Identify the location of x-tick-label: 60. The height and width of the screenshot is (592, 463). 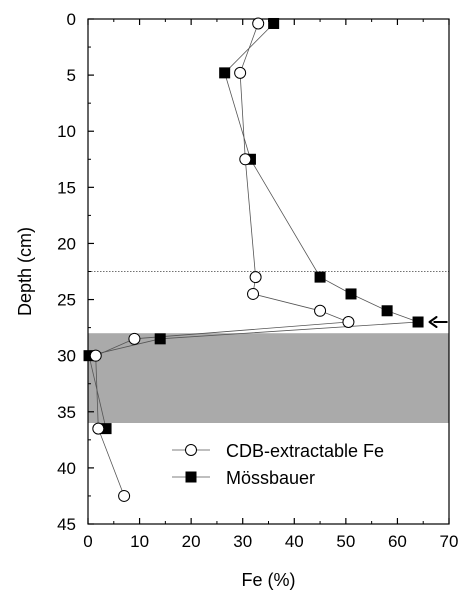
(397, 541).